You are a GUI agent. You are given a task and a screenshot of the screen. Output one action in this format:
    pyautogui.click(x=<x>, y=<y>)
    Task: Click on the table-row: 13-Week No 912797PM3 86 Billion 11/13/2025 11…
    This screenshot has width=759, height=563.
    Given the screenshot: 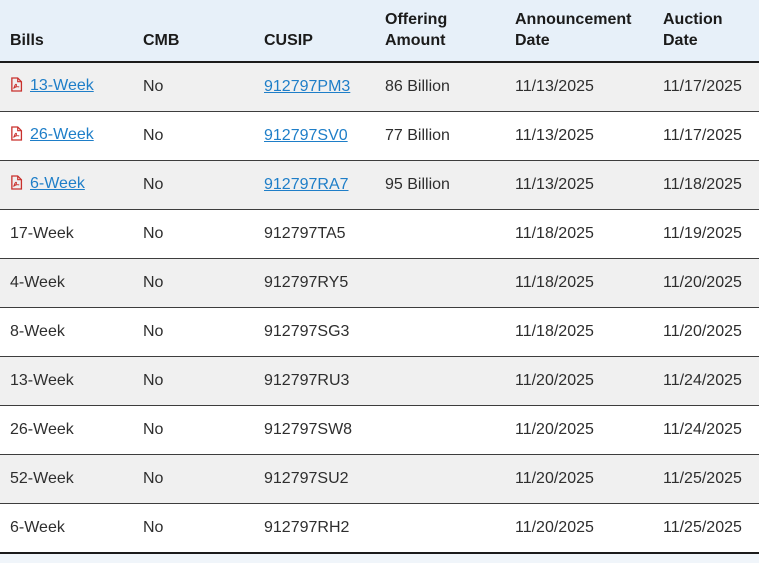 What is the action you would take?
    pyautogui.click(x=379, y=87)
    